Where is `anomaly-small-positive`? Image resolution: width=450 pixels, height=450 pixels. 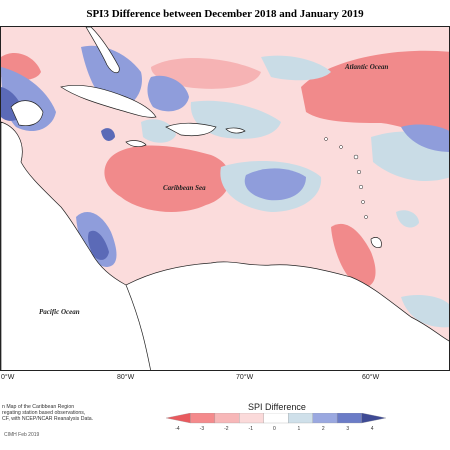
anomaly-small-positive is located at coordinates (407, 219).